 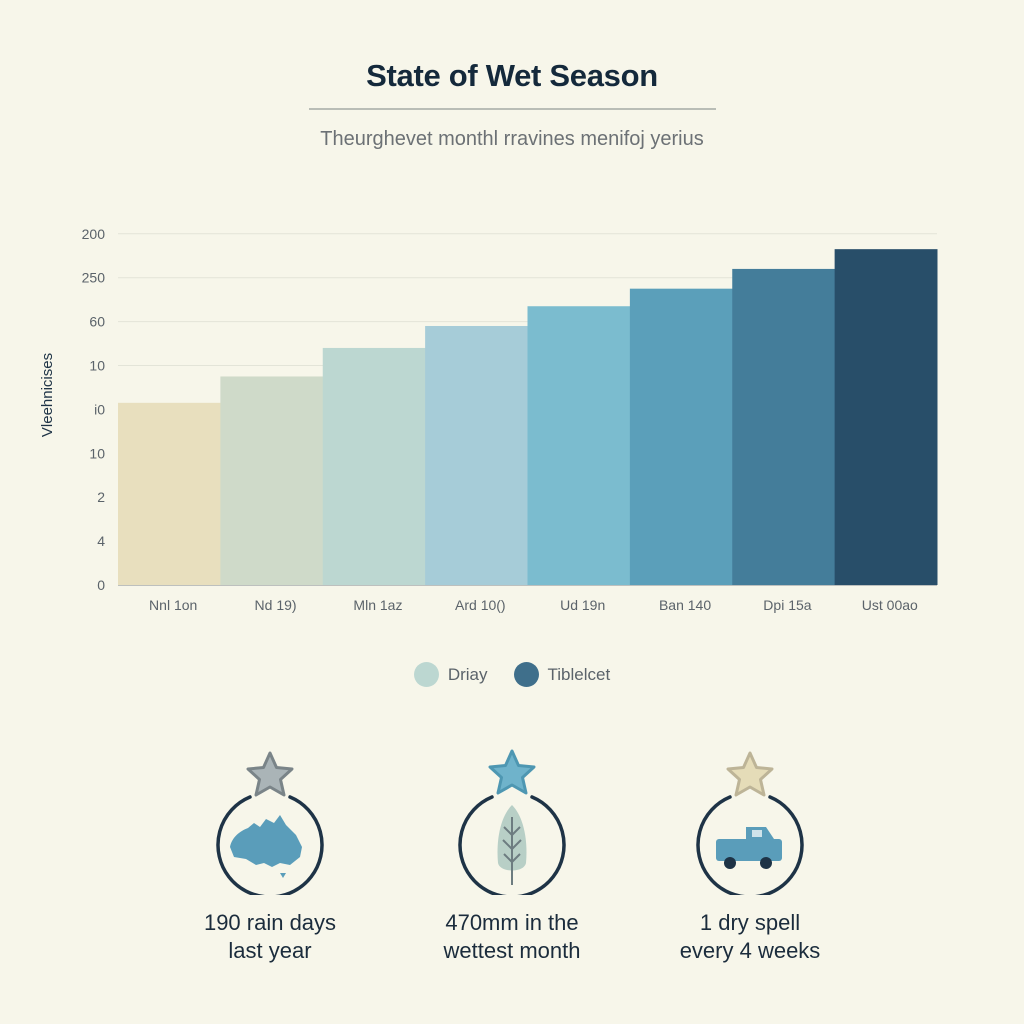 What do you see at coordinates (512, 109) in the screenshot?
I see `title-divider` at bounding box center [512, 109].